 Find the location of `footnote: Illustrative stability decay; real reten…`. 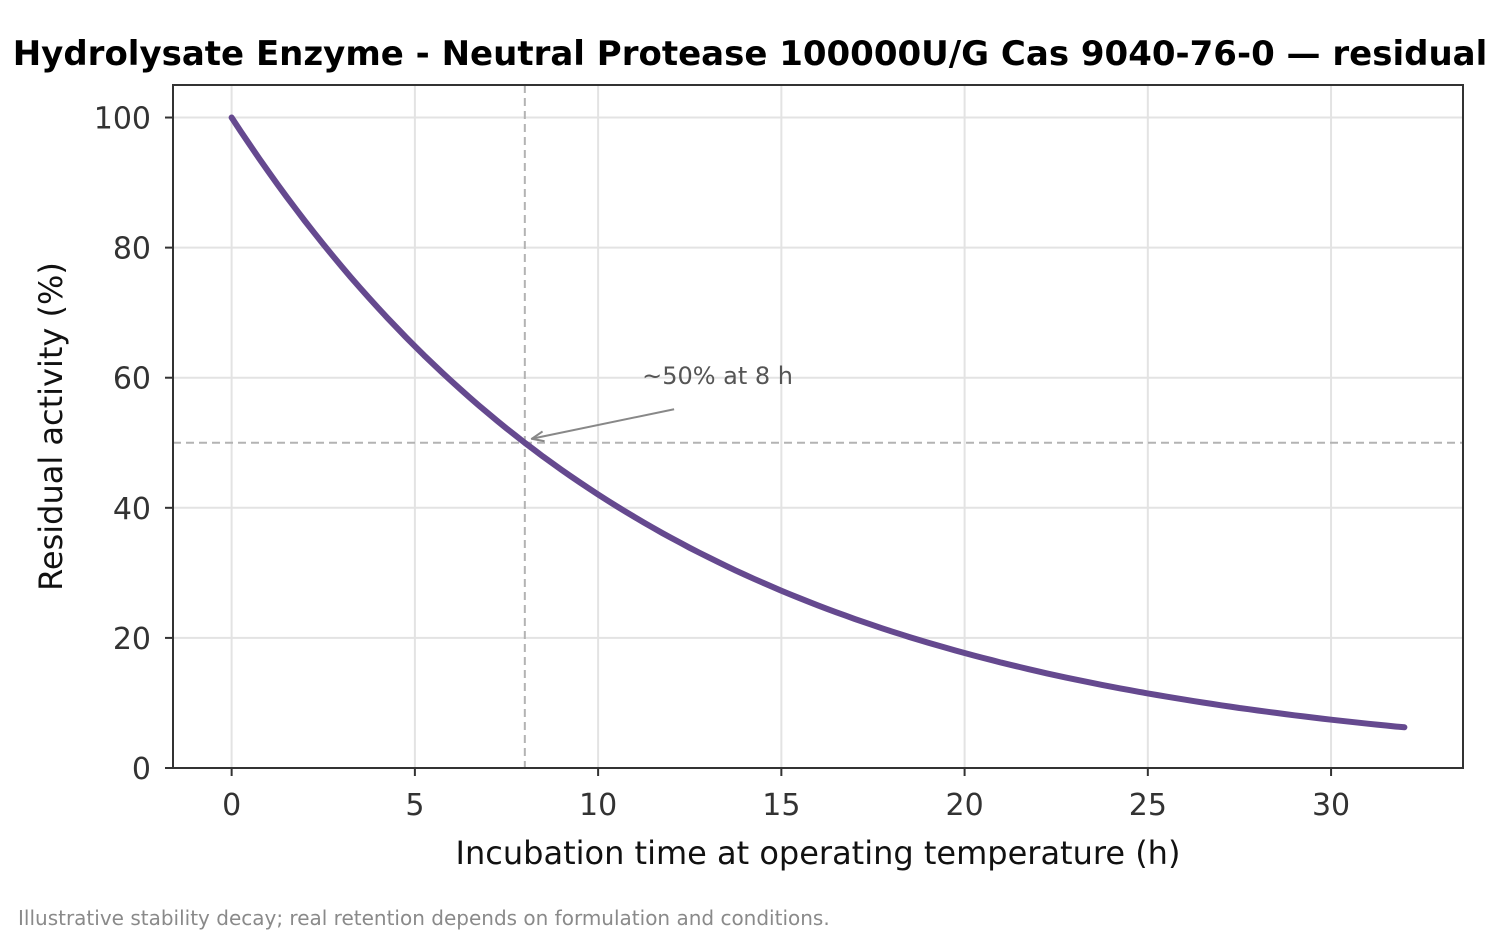

footnote: Illustrative stability decay; real reten… is located at coordinates (424, 918).